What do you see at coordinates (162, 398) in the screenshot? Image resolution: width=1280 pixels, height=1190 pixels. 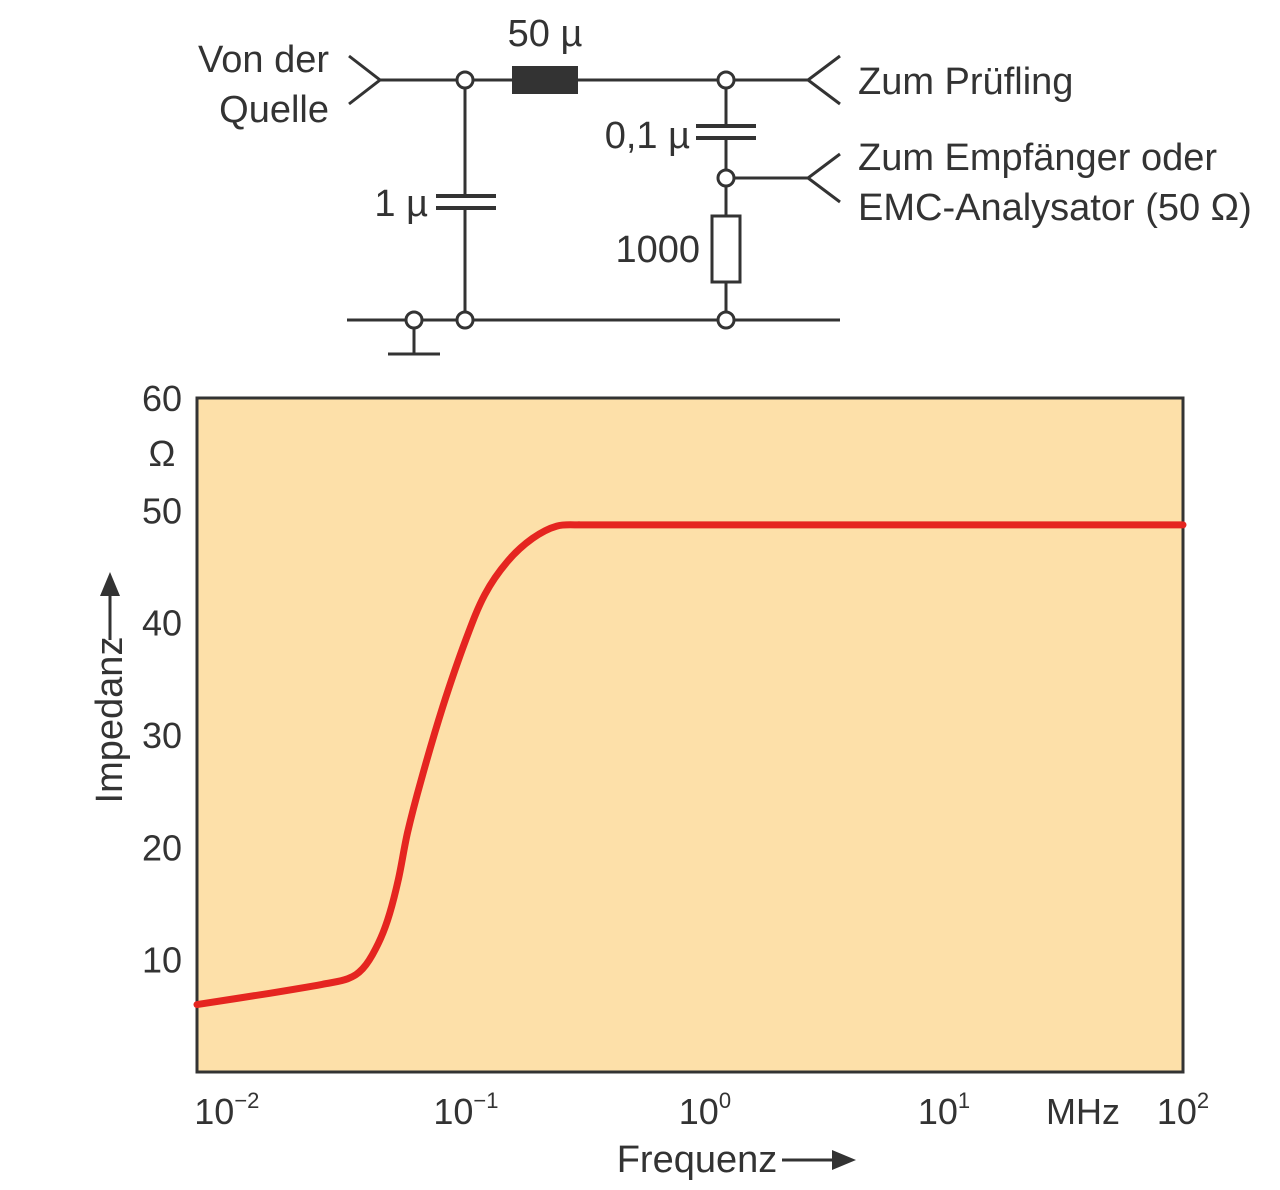 I see `y-tick-label: 60` at bounding box center [162, 398].